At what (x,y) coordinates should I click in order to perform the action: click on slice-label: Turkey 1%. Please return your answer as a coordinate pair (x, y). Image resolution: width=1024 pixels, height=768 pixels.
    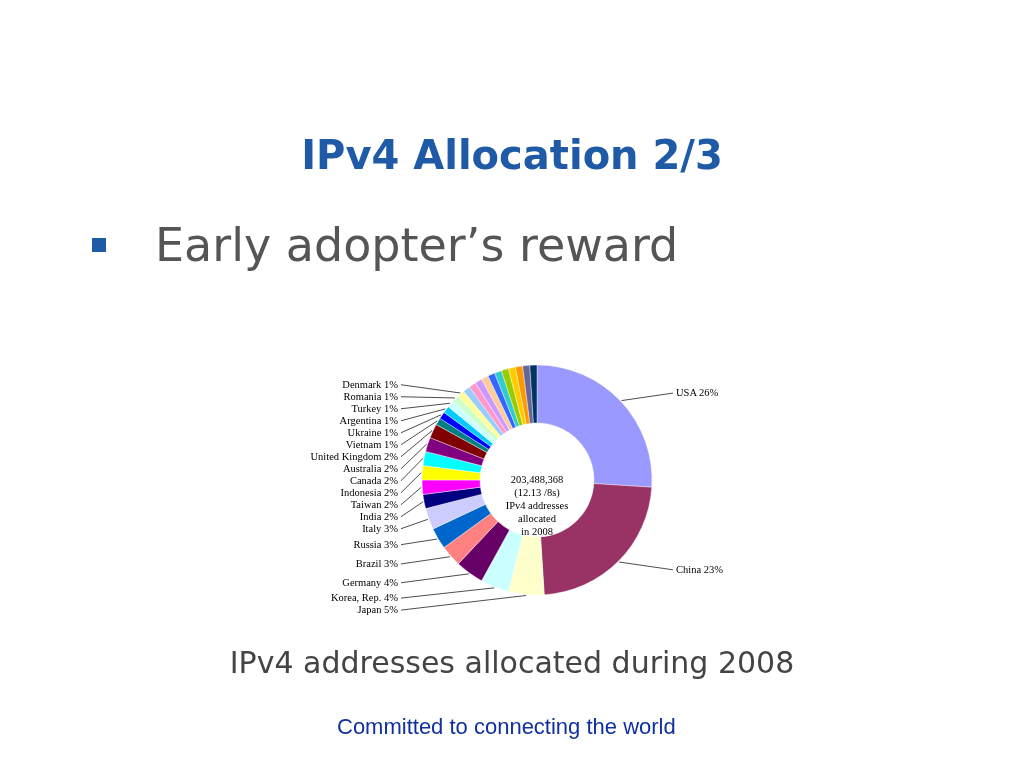
    Looking at the image, I should click on (375, 408).